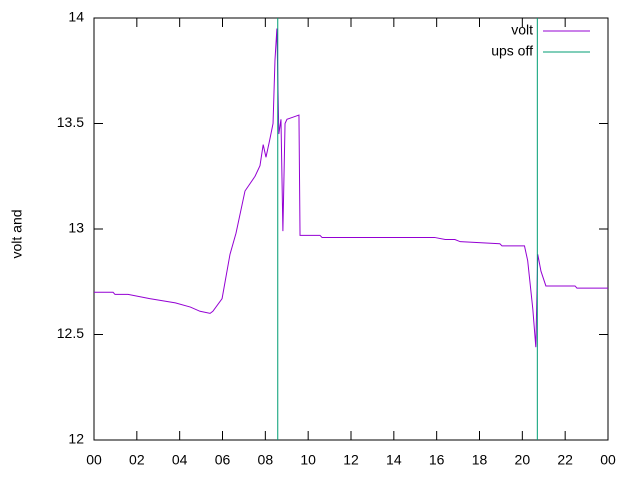 The image size is (640, 480). What do you see at coordinates (523, 460) in the screenshot?
I see `x-tick-label: 20` at bounding box center [523, 460].